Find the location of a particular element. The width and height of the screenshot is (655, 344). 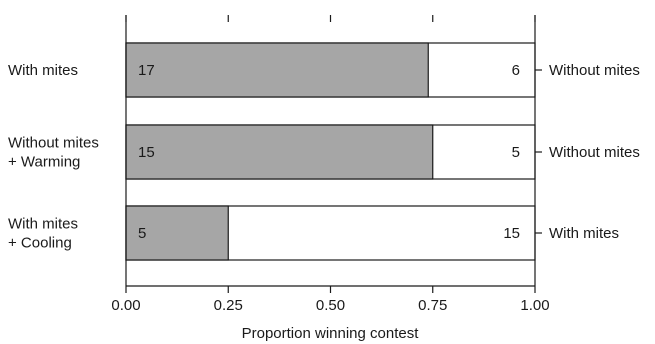

right-label: With mites is located at coordinates (584, 233).